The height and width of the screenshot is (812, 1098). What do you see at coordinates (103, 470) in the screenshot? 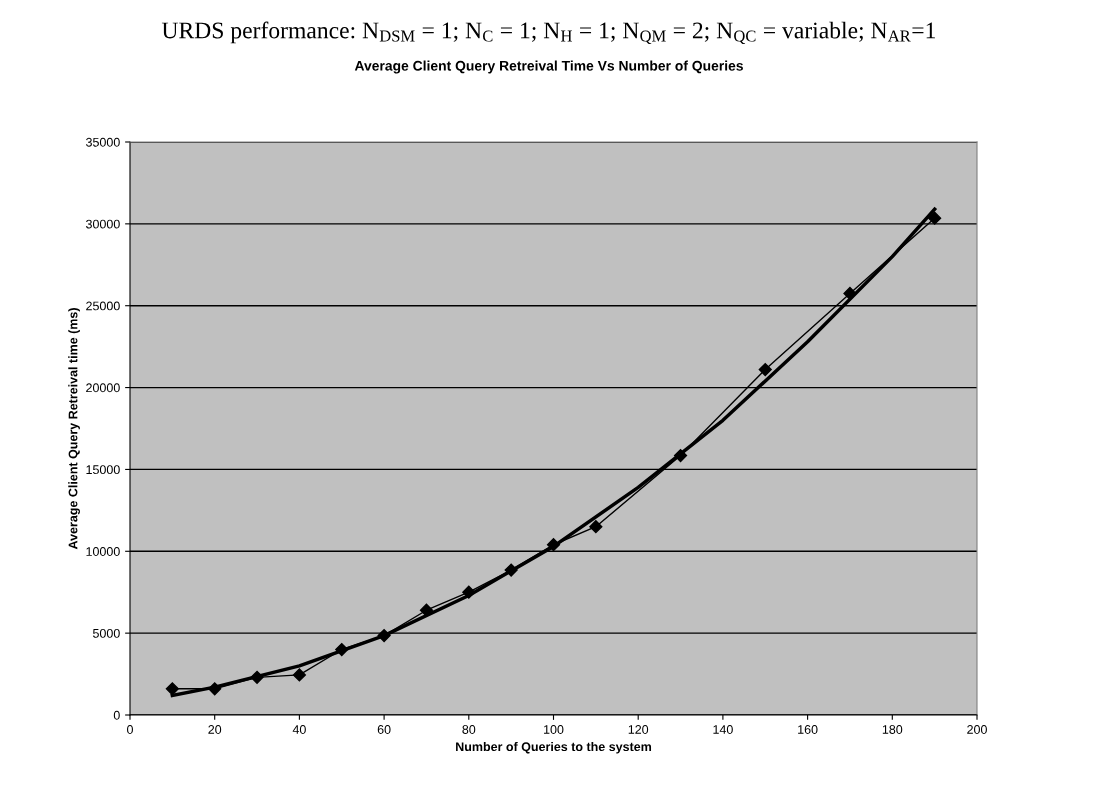
I see `y-tick-label: 15000` at bounding box center [103, 470].